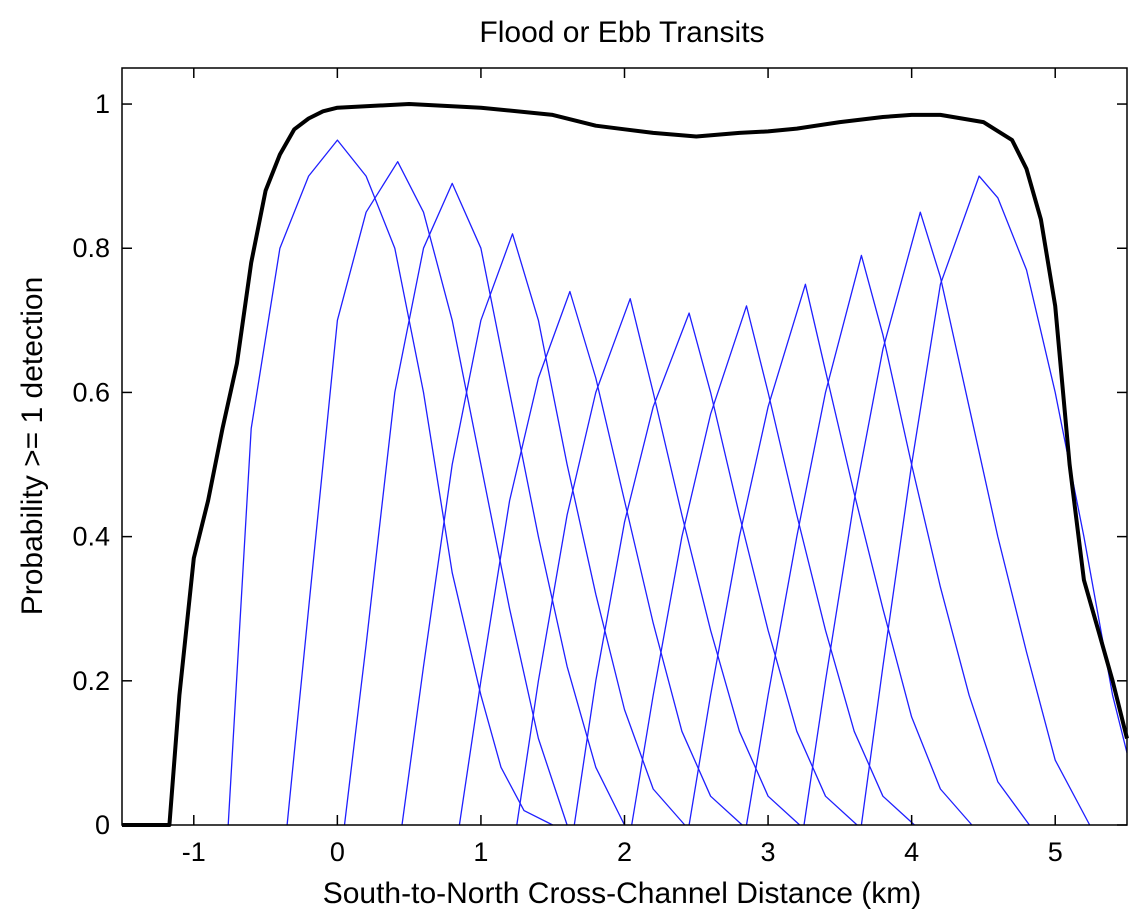 The height and width of the screenshot is (920, 1132). What do you see at coordinates (91, 248) in the screenshot?
I see `y-tick-label: 0.8` at bounding box center [91, 248].